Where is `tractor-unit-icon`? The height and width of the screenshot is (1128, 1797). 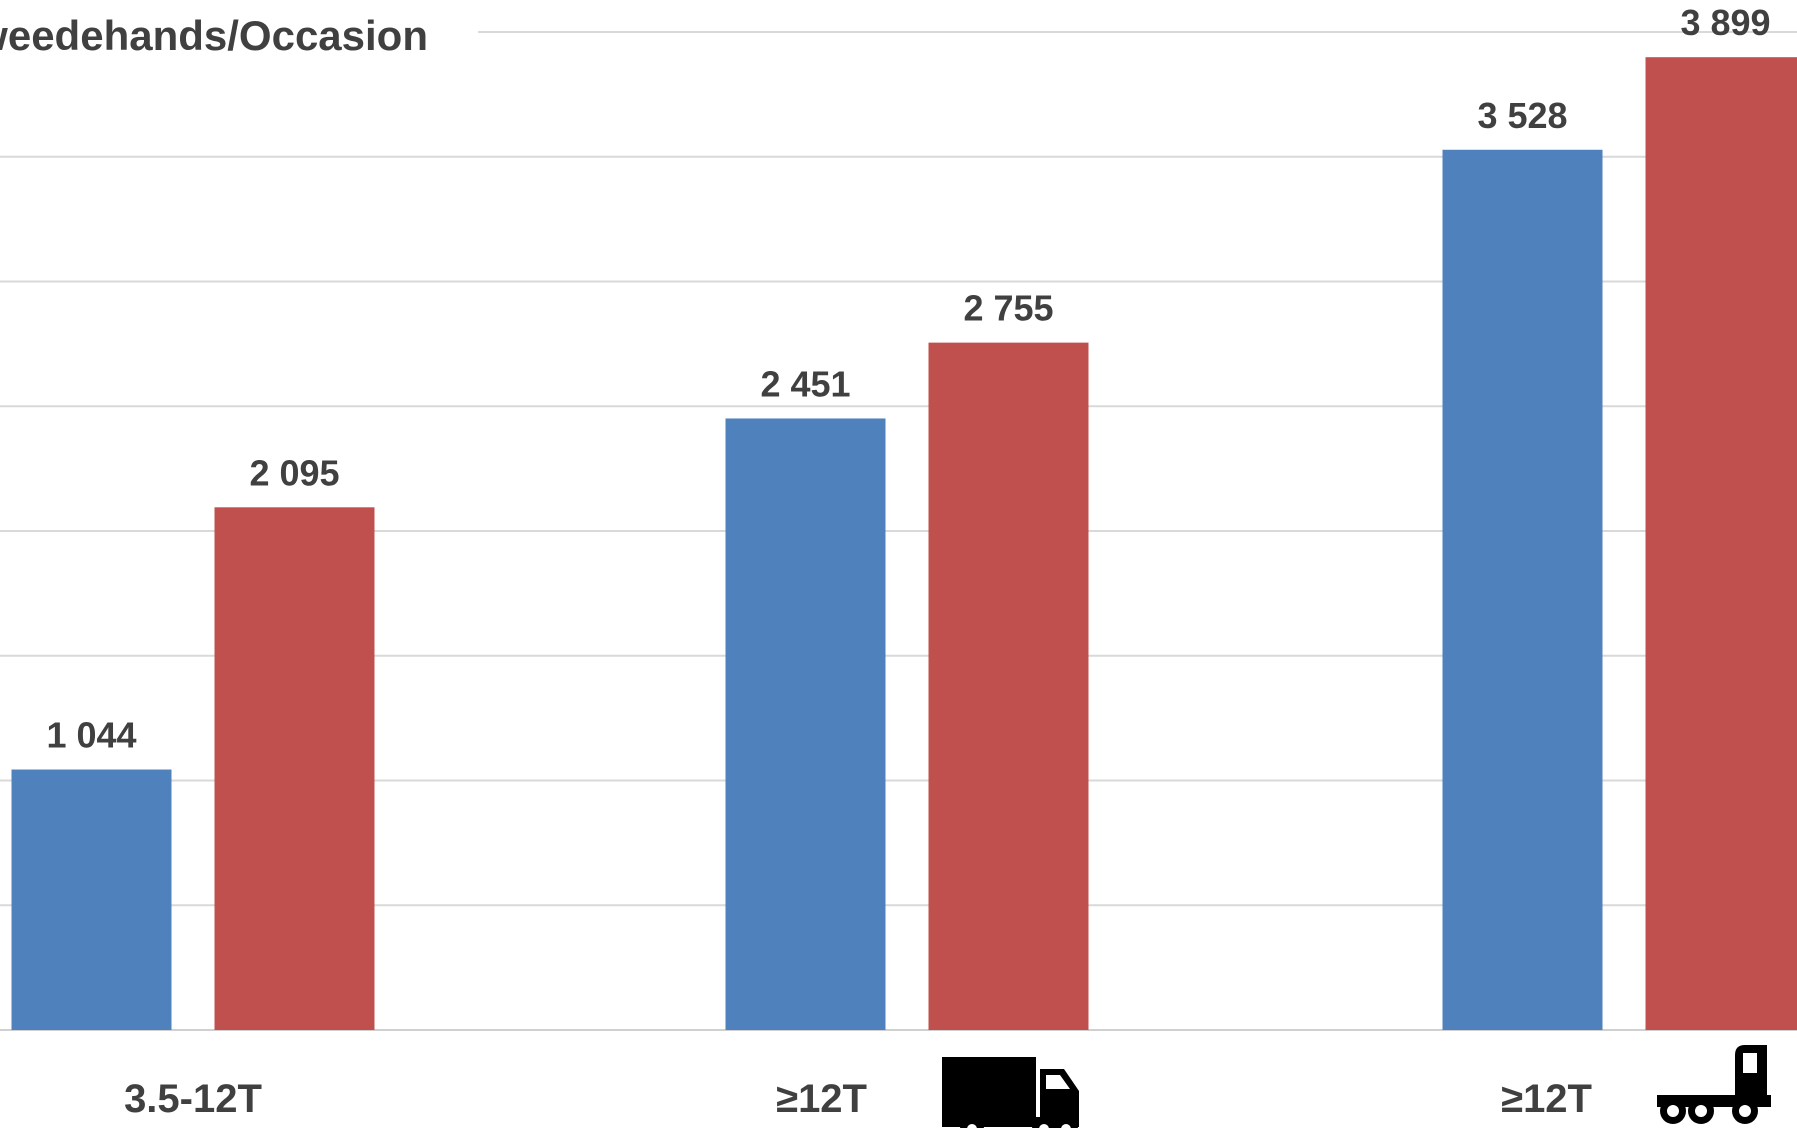 tractor-unit-icon is located at coordinates (1714, 1084).